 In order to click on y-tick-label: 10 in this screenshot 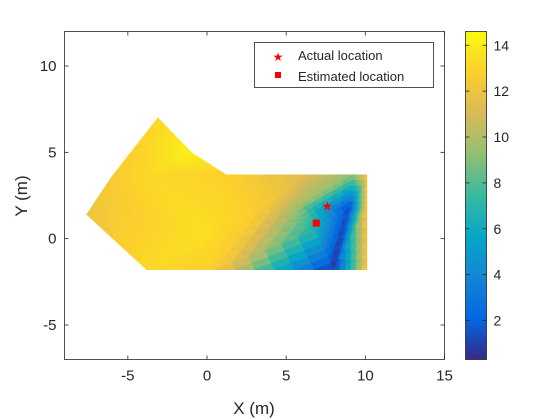, I will do `click(48, 66)`.